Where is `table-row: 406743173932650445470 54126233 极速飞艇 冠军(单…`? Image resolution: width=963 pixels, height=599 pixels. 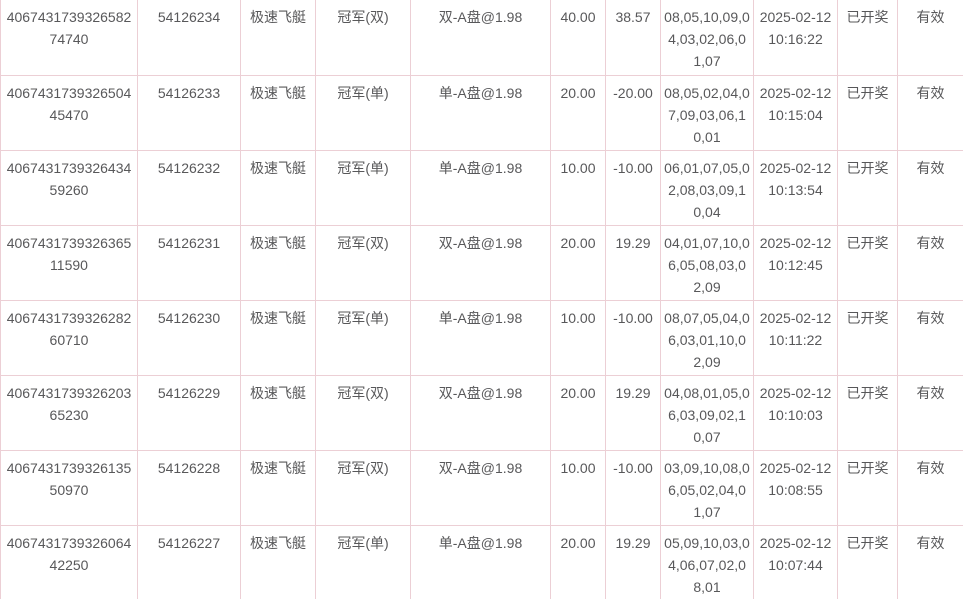 table-row: 406743173932650445470 54126233 极速飞艇 冠军(单… is located at coordinates (481, 112).